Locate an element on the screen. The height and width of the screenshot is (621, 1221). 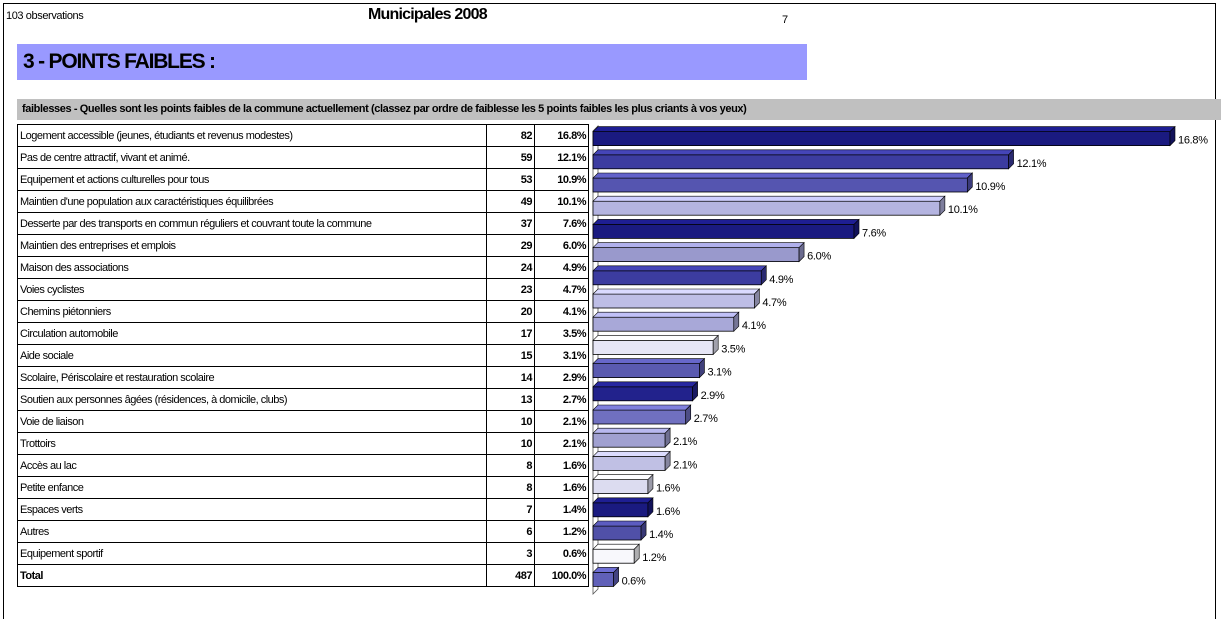
row-percent: 1.2% is located at coordinates (561, 531).